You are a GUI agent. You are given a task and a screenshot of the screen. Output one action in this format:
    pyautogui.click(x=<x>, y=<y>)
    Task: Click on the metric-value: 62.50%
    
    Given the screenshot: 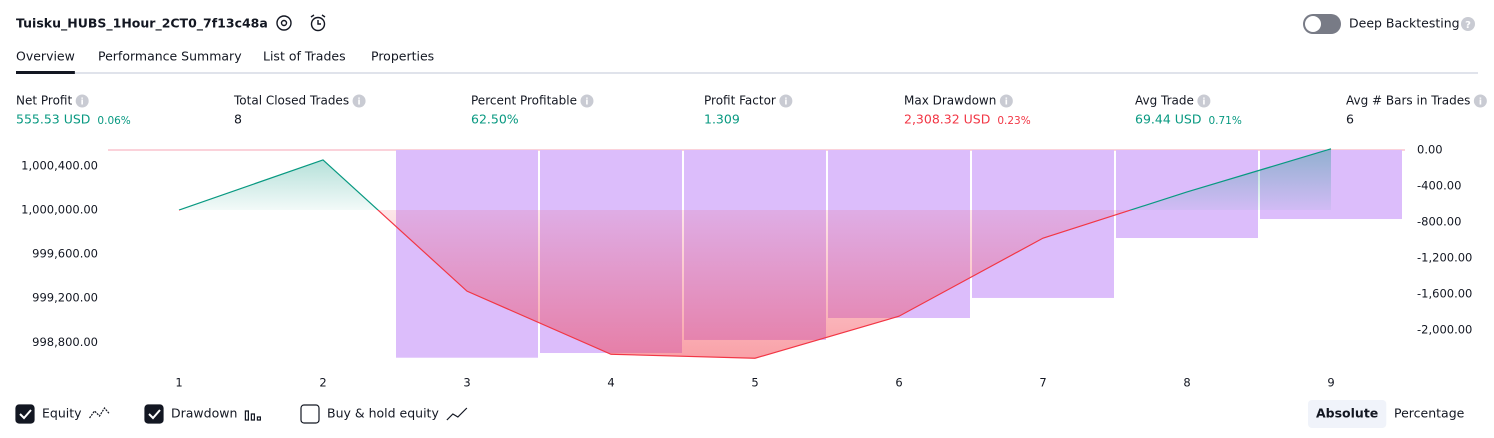 What is the action you would take?
    pyautogui.click(x=495, y=119)
    